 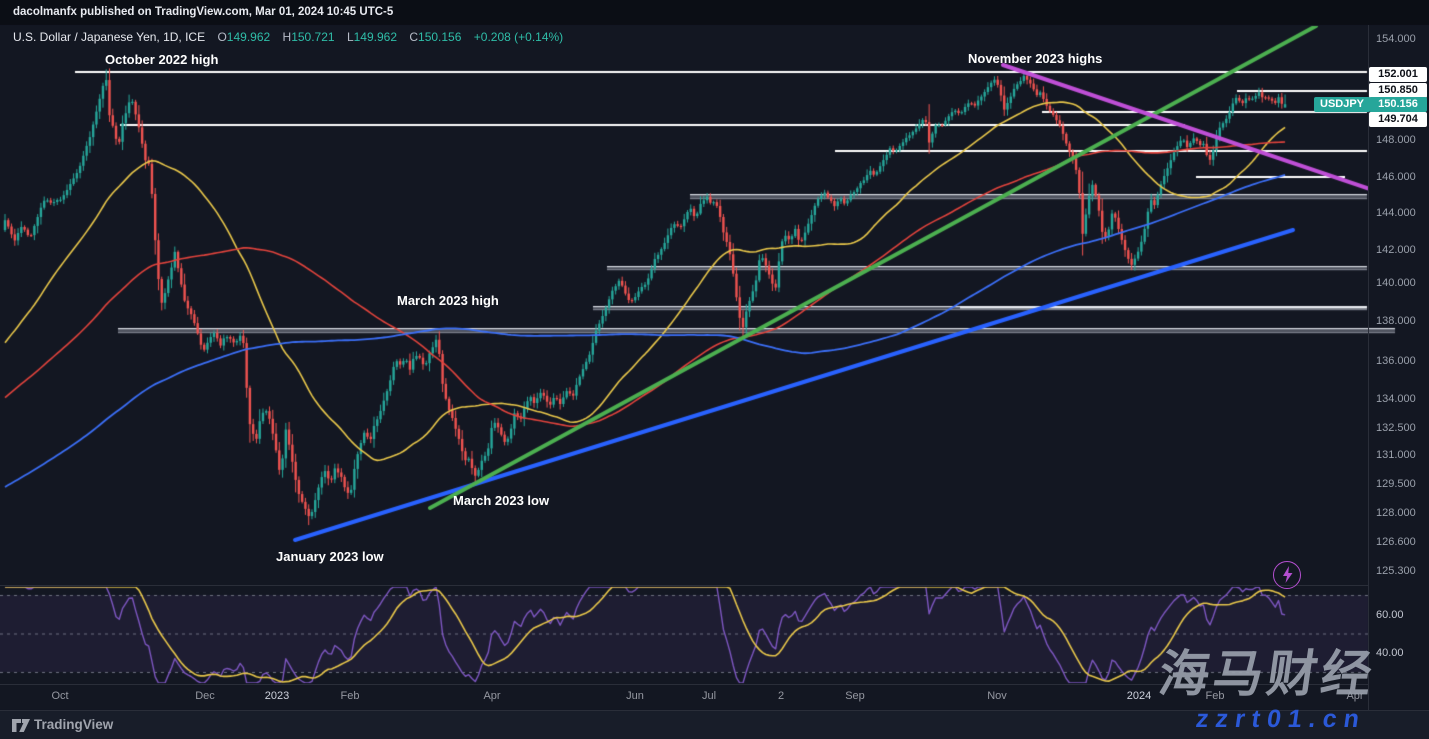 I want to click on level-price-badge: 149.704, so click(x=1398, y=119).